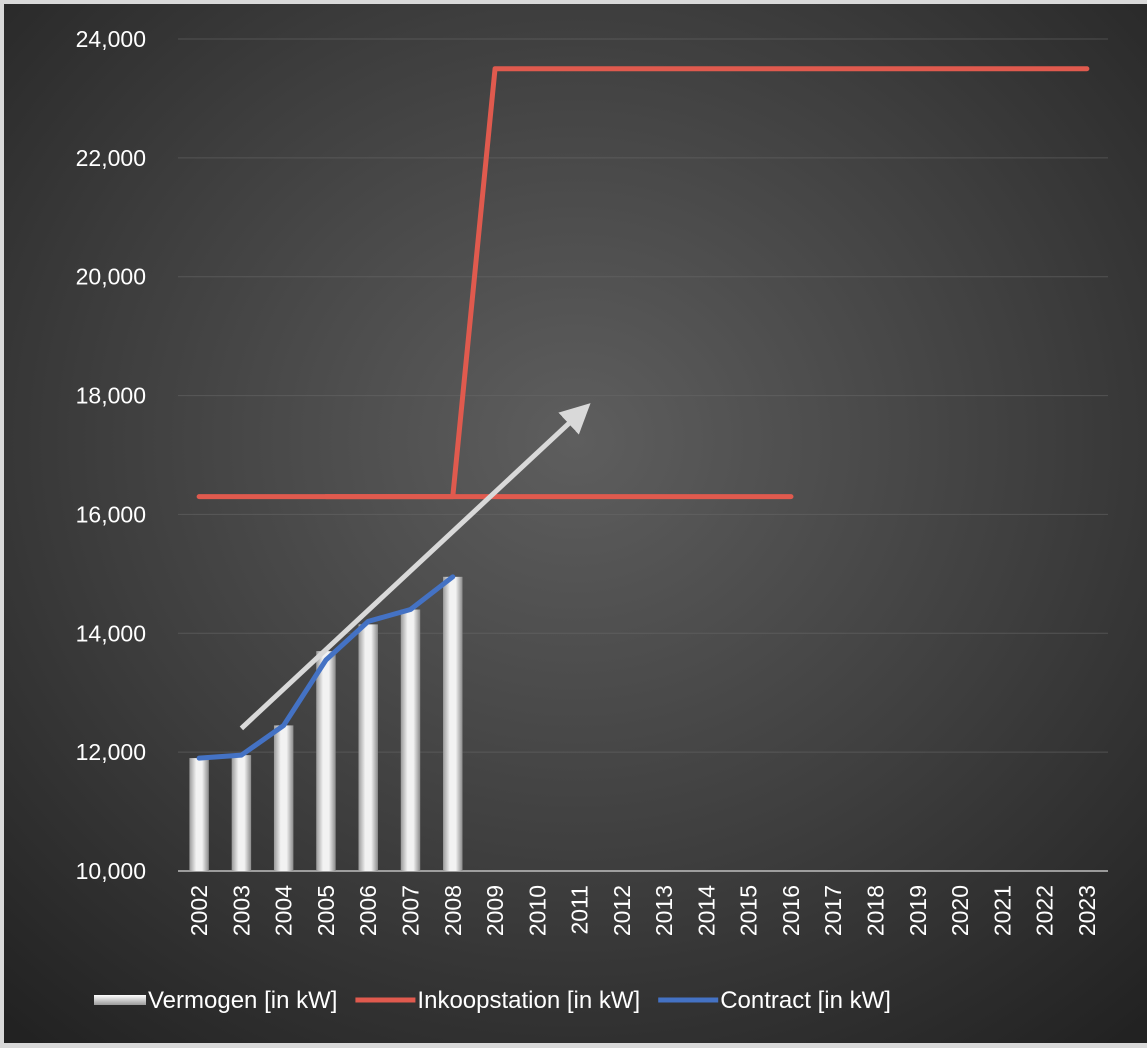  What do you see at coordinates (1045, 910) in the screenshot?
I see `x-tick-label: 2022` at bounding box center [1045, 910].